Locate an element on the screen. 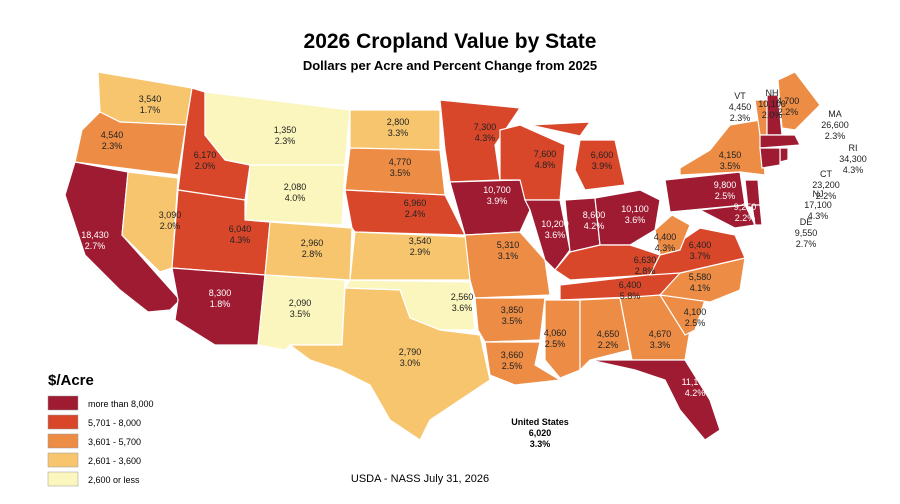  us-name: United States is located at coordinates (540, 422).